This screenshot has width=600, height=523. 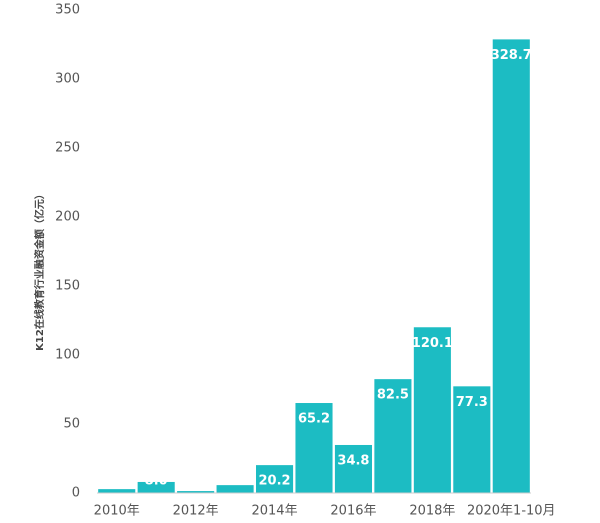 I want to click on x-tick-label: 2010年, so click(x=117, y=511).